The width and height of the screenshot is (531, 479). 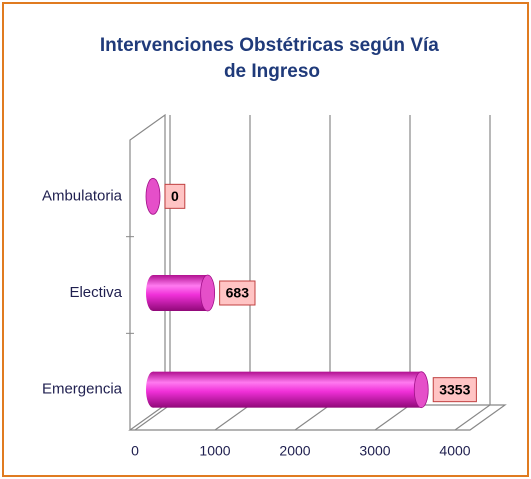 What do you see at coordinates (294, 451) in the screenshot?
I see `x-tick-label: 2000` at bounding box center [294, 451].